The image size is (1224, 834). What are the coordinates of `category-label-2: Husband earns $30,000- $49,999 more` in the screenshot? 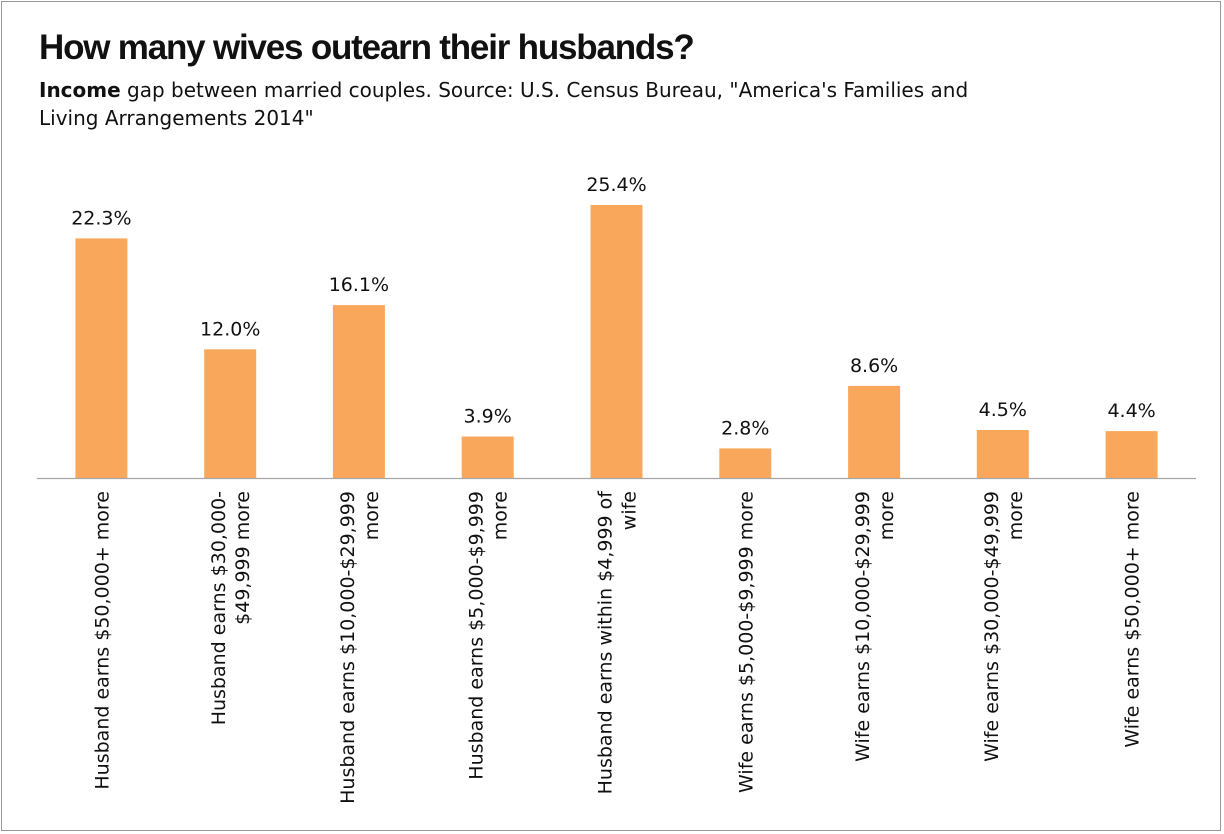 It's located at (231, 608).